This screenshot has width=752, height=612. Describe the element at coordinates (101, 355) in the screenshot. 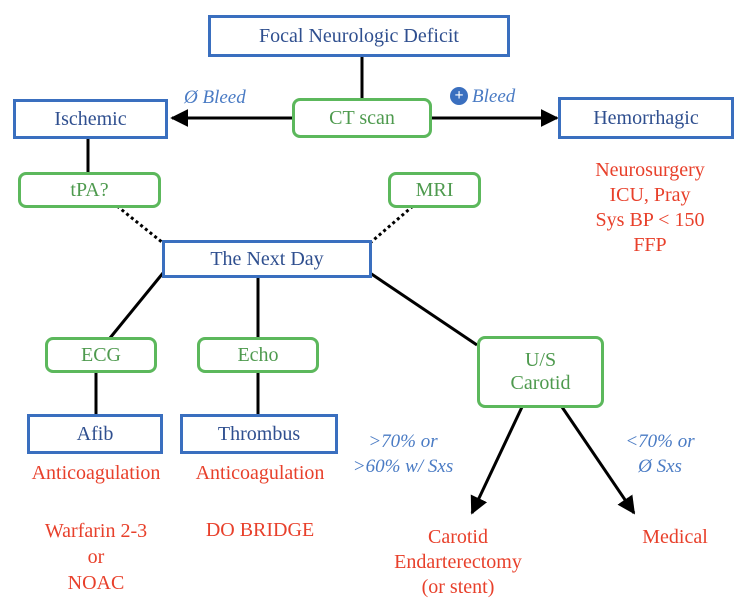

I see `ecg-box: ECG` at that location.